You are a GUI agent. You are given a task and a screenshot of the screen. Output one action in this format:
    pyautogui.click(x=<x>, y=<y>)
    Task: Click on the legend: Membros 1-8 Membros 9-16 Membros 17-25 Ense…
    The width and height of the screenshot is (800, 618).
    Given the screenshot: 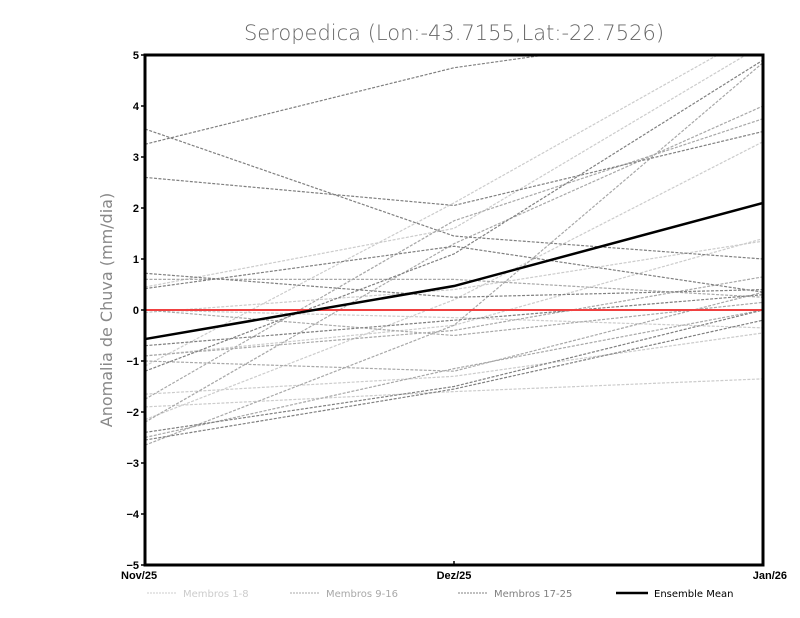 What is the action you would take?
    pyautogui.click(x=440, y=594)
    